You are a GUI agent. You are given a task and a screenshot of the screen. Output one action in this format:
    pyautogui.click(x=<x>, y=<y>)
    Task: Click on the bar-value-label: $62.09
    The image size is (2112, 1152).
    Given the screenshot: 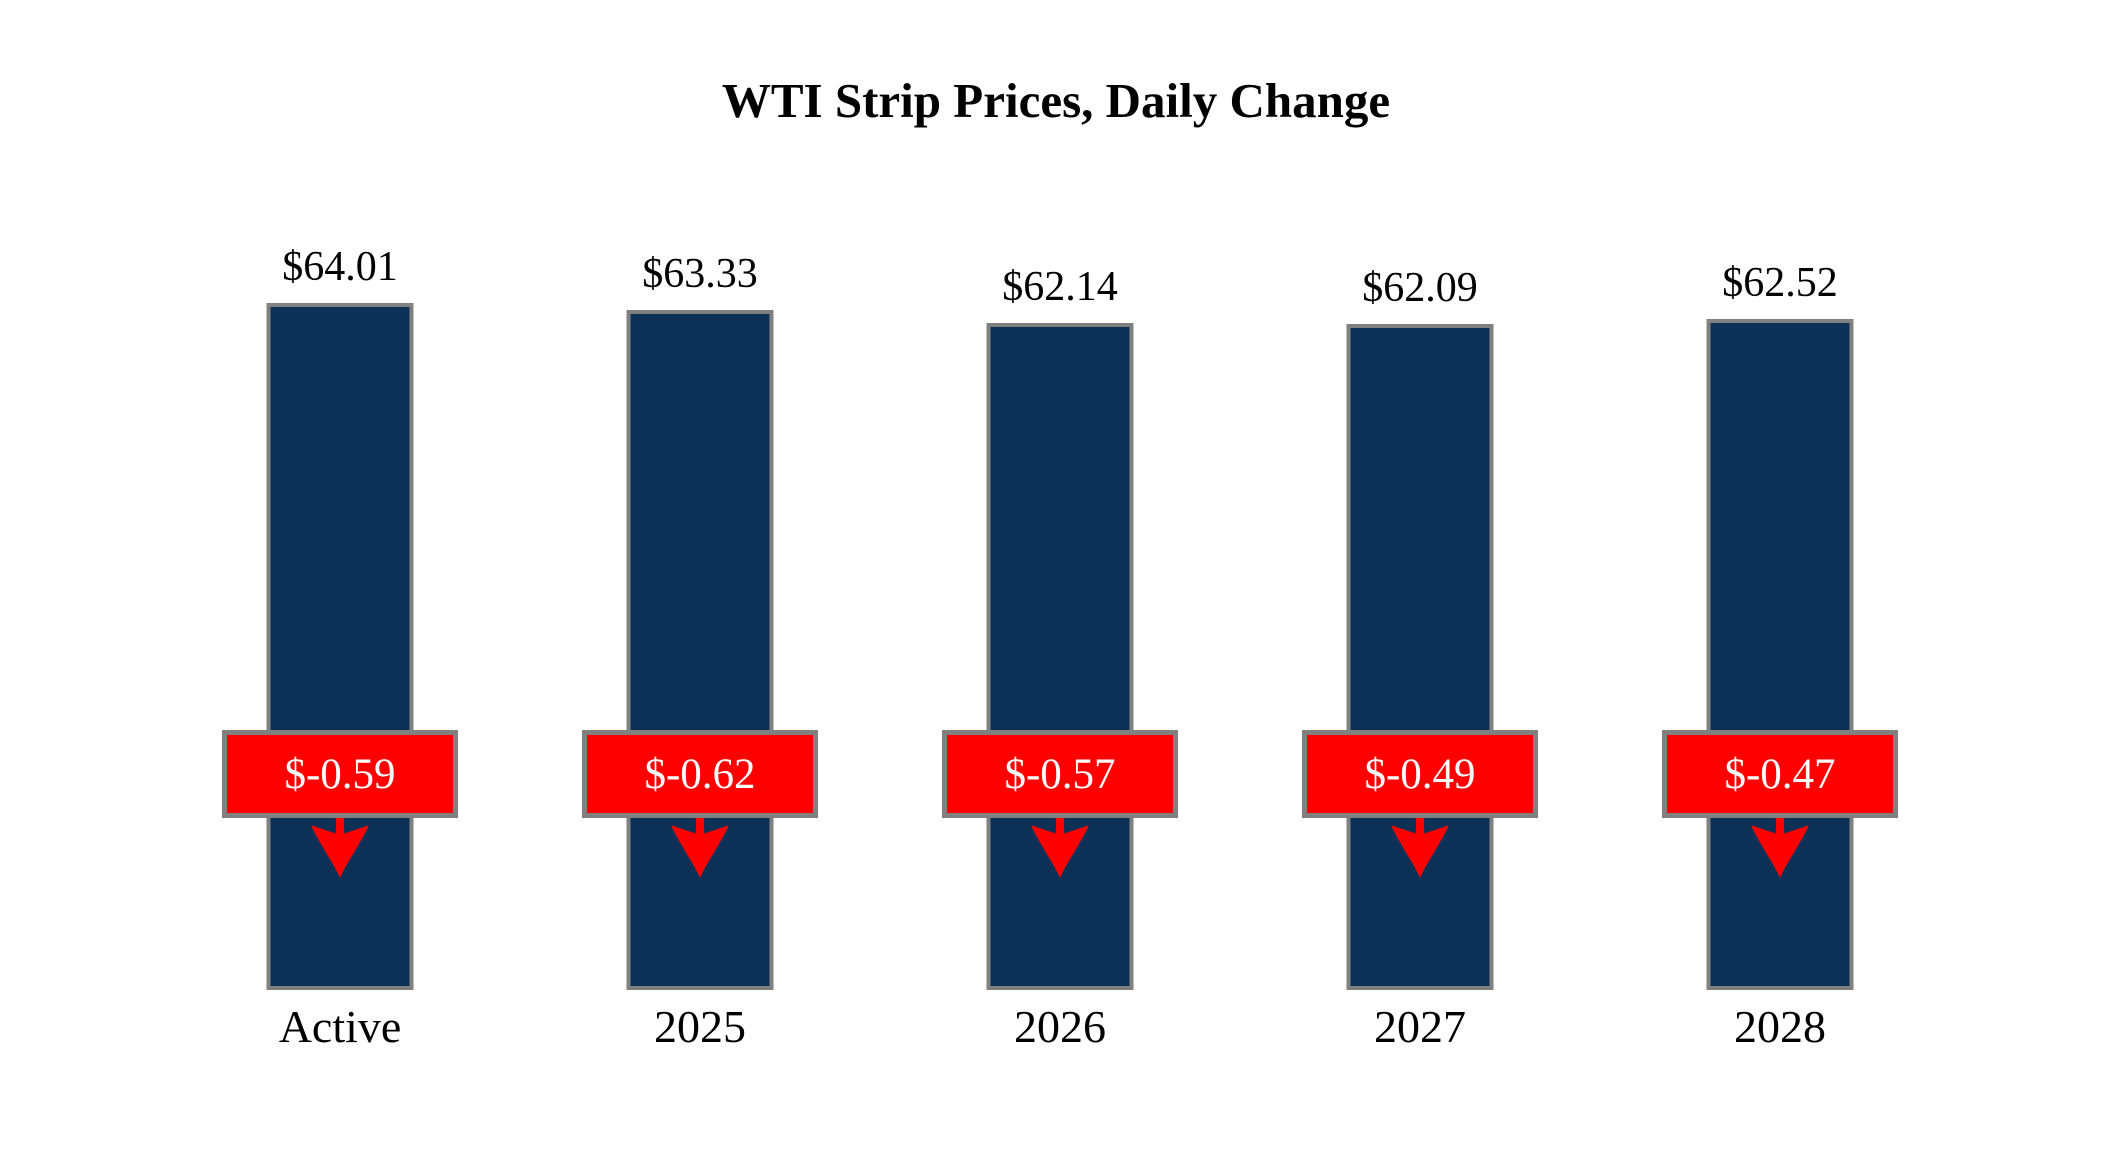 What is the action you would take?
    pyautogui.click(x=1420, y=288)
    